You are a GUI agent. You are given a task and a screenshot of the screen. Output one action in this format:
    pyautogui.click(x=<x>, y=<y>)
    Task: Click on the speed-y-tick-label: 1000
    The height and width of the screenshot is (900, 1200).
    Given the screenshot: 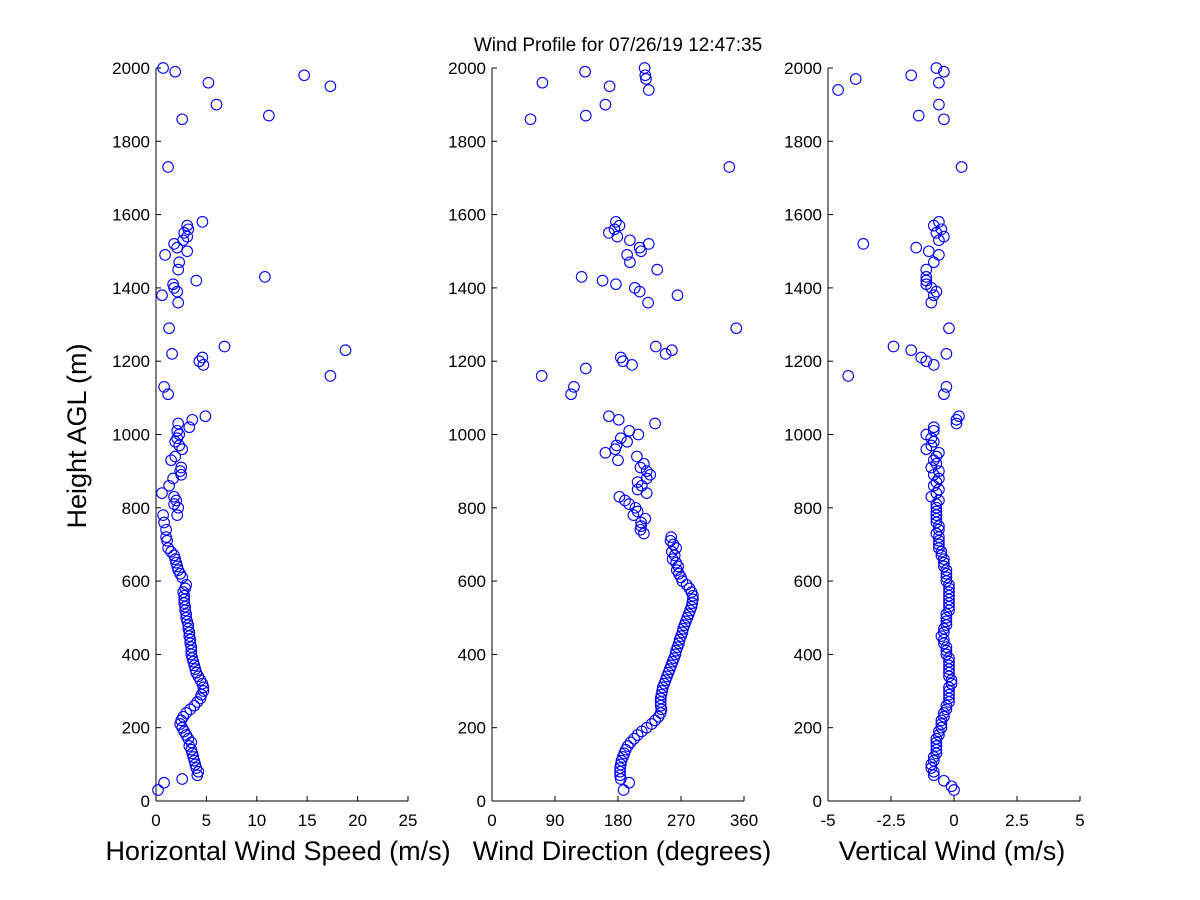 What is the action you would take?
    pyautogui.click(x=131, y=435)
    